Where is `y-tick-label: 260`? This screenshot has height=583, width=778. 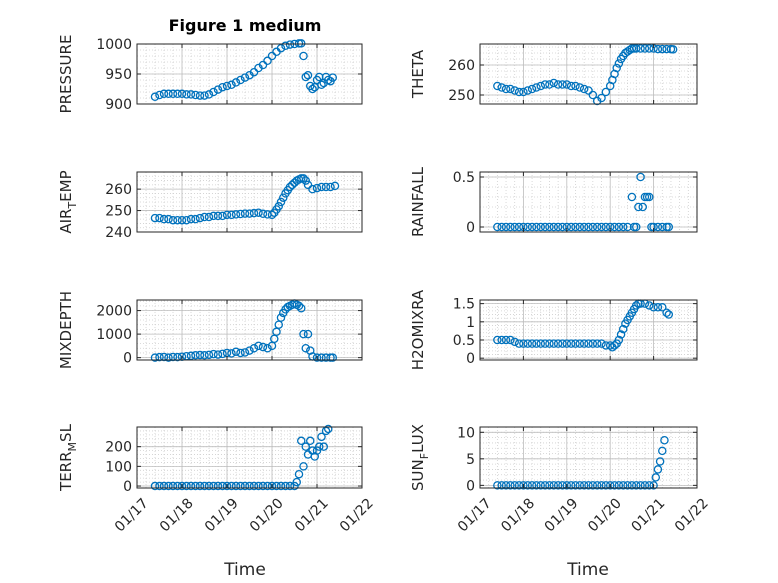 y-tick-label: 260 is located at coordinates (461, 66).